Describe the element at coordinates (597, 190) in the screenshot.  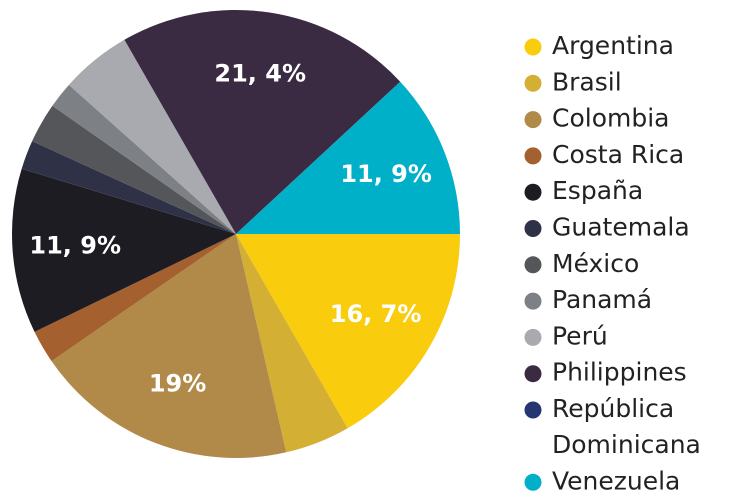
I see `legend-label: España` at that location.